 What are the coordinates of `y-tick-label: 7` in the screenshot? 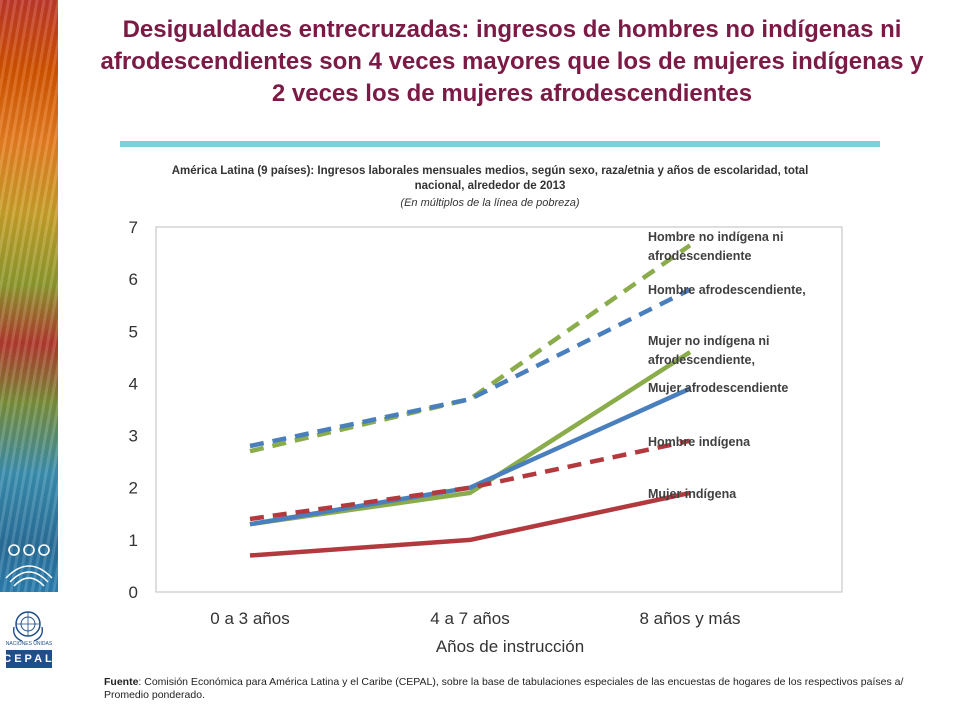 It's located at (133, 227).